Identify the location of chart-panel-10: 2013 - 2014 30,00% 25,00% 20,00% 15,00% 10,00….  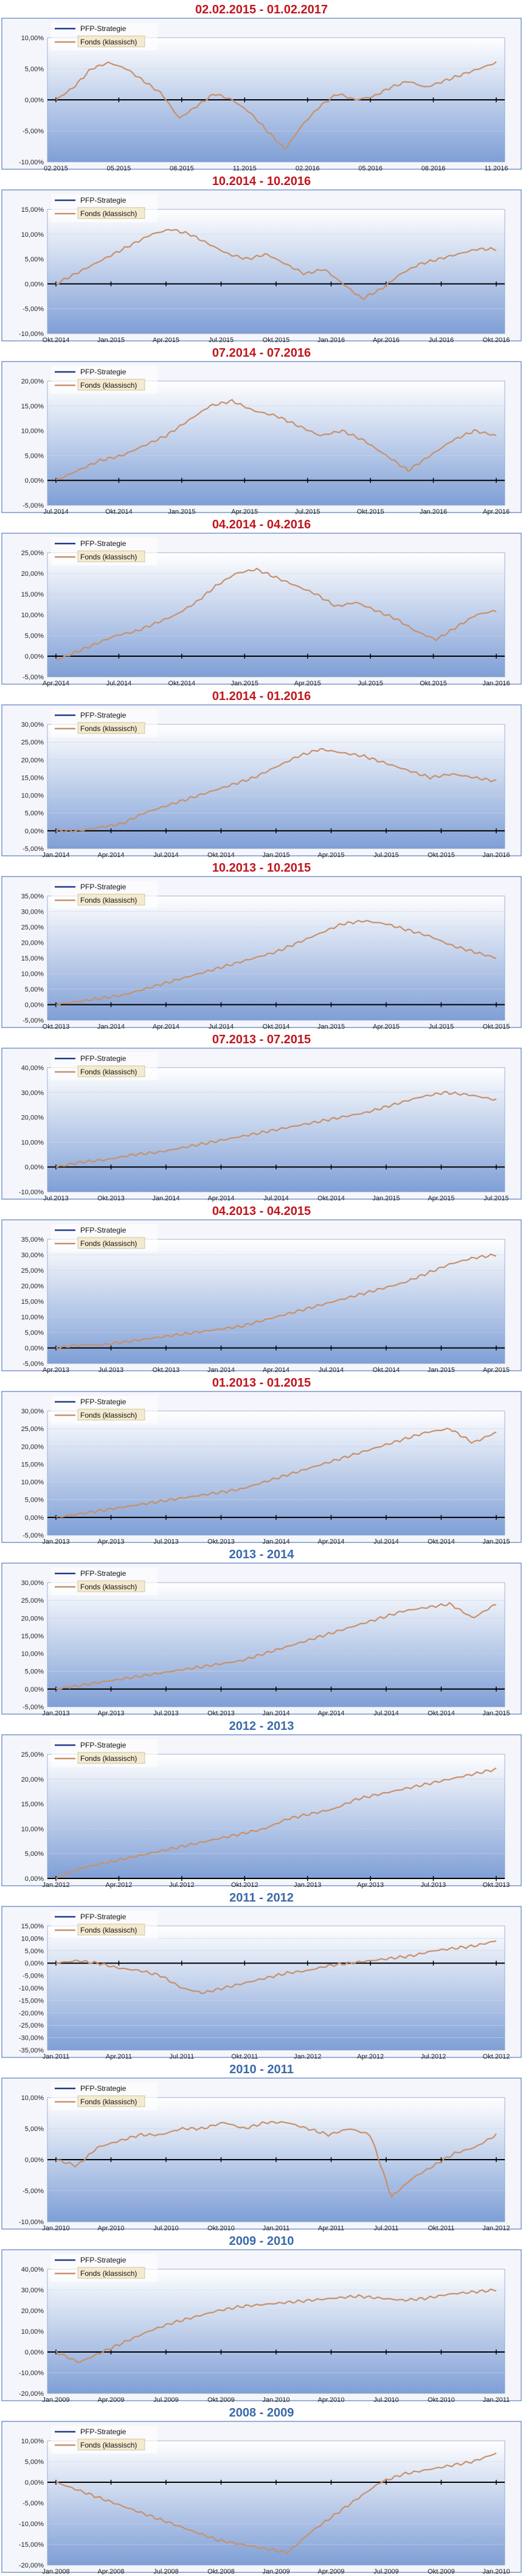
(261, 1633).